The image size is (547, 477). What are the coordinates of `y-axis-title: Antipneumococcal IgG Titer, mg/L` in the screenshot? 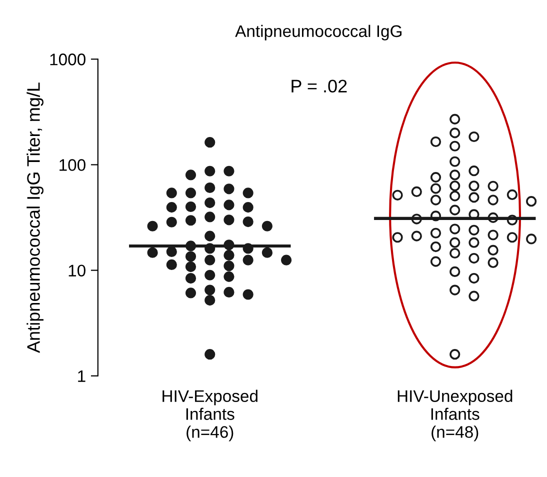 It's located at (35, 217).